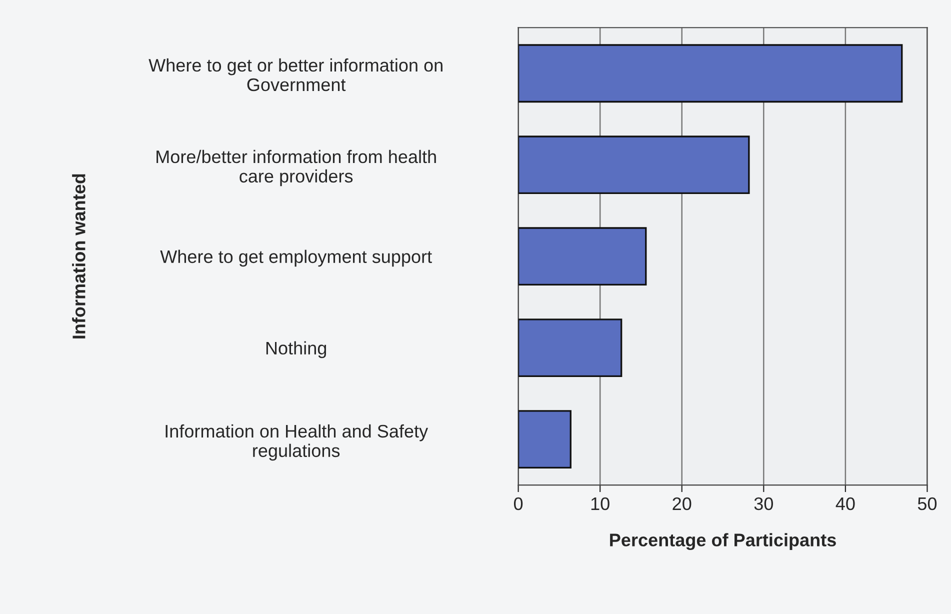 The height and width of the screenshot is (614, 951). What do you see at coordinates (682, 503) in the screenshot?
I see `x-tick-label: 20` at bounding box center [682, 503].